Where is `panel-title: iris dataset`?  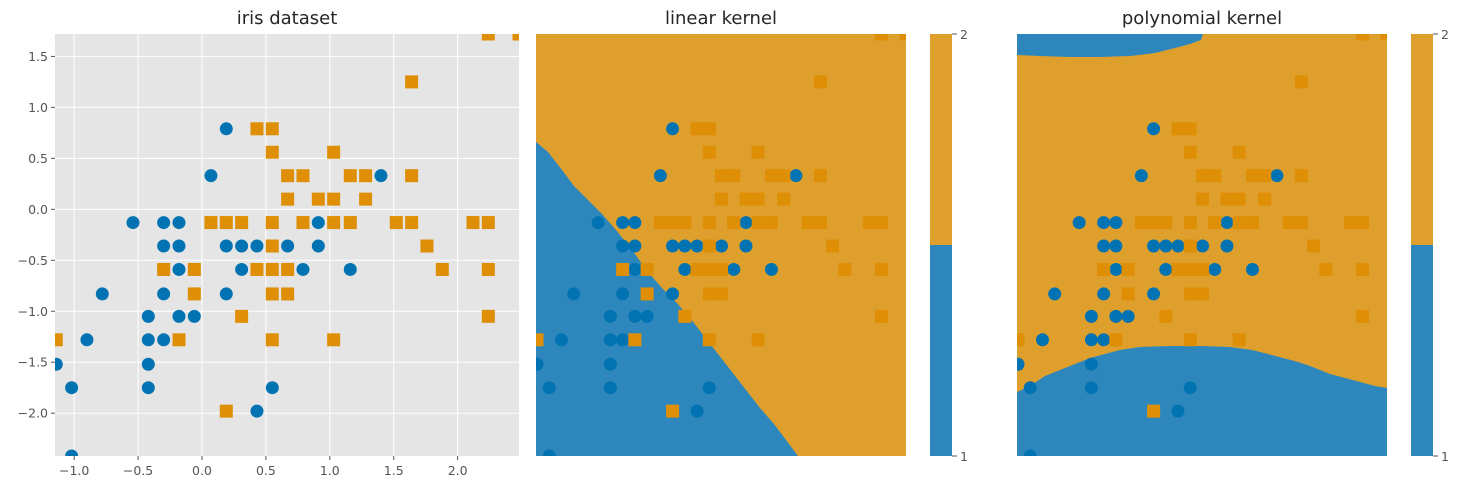 panel-title: iris dataset is located at coordinates (287, 18).